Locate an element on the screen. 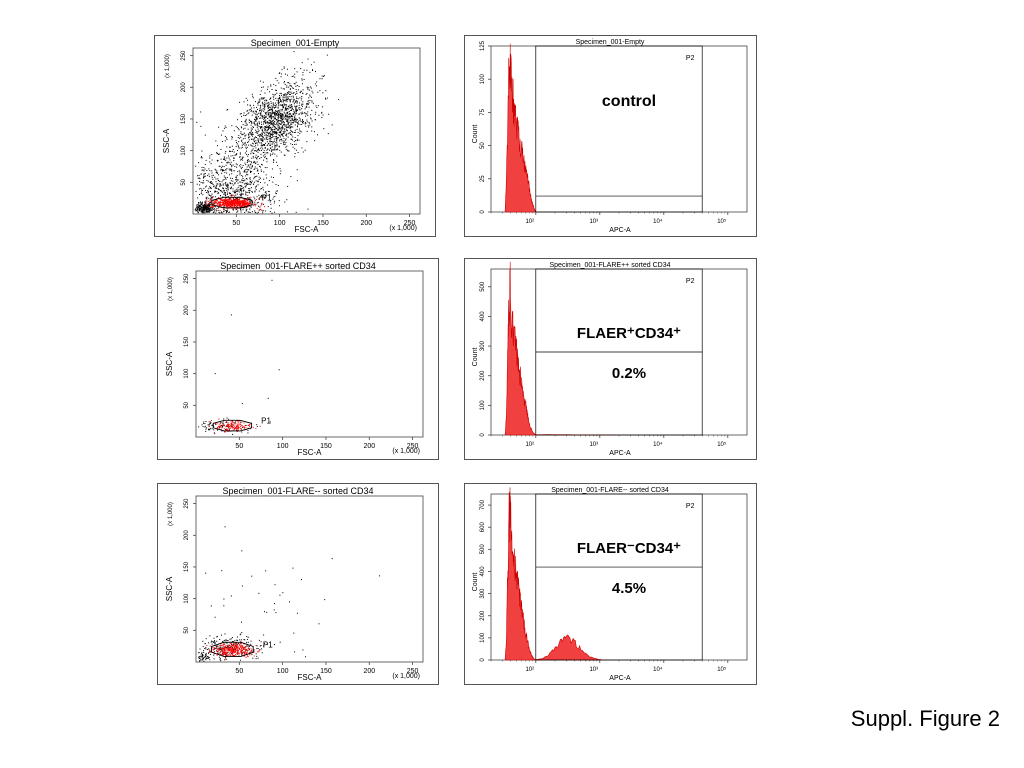 Image resolution: width=1024 pixels, height=768 pixels. y-tick-label: 300 is located at coordinates (483, 593).